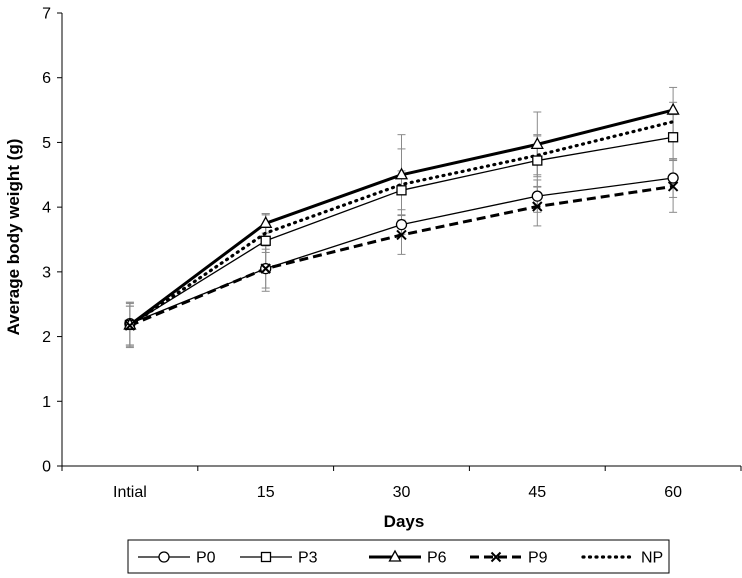  What do you see at coordinates (46, 337) in the screenshot?
I see `y-tick-label: 2` at bounding box center [46, 337].